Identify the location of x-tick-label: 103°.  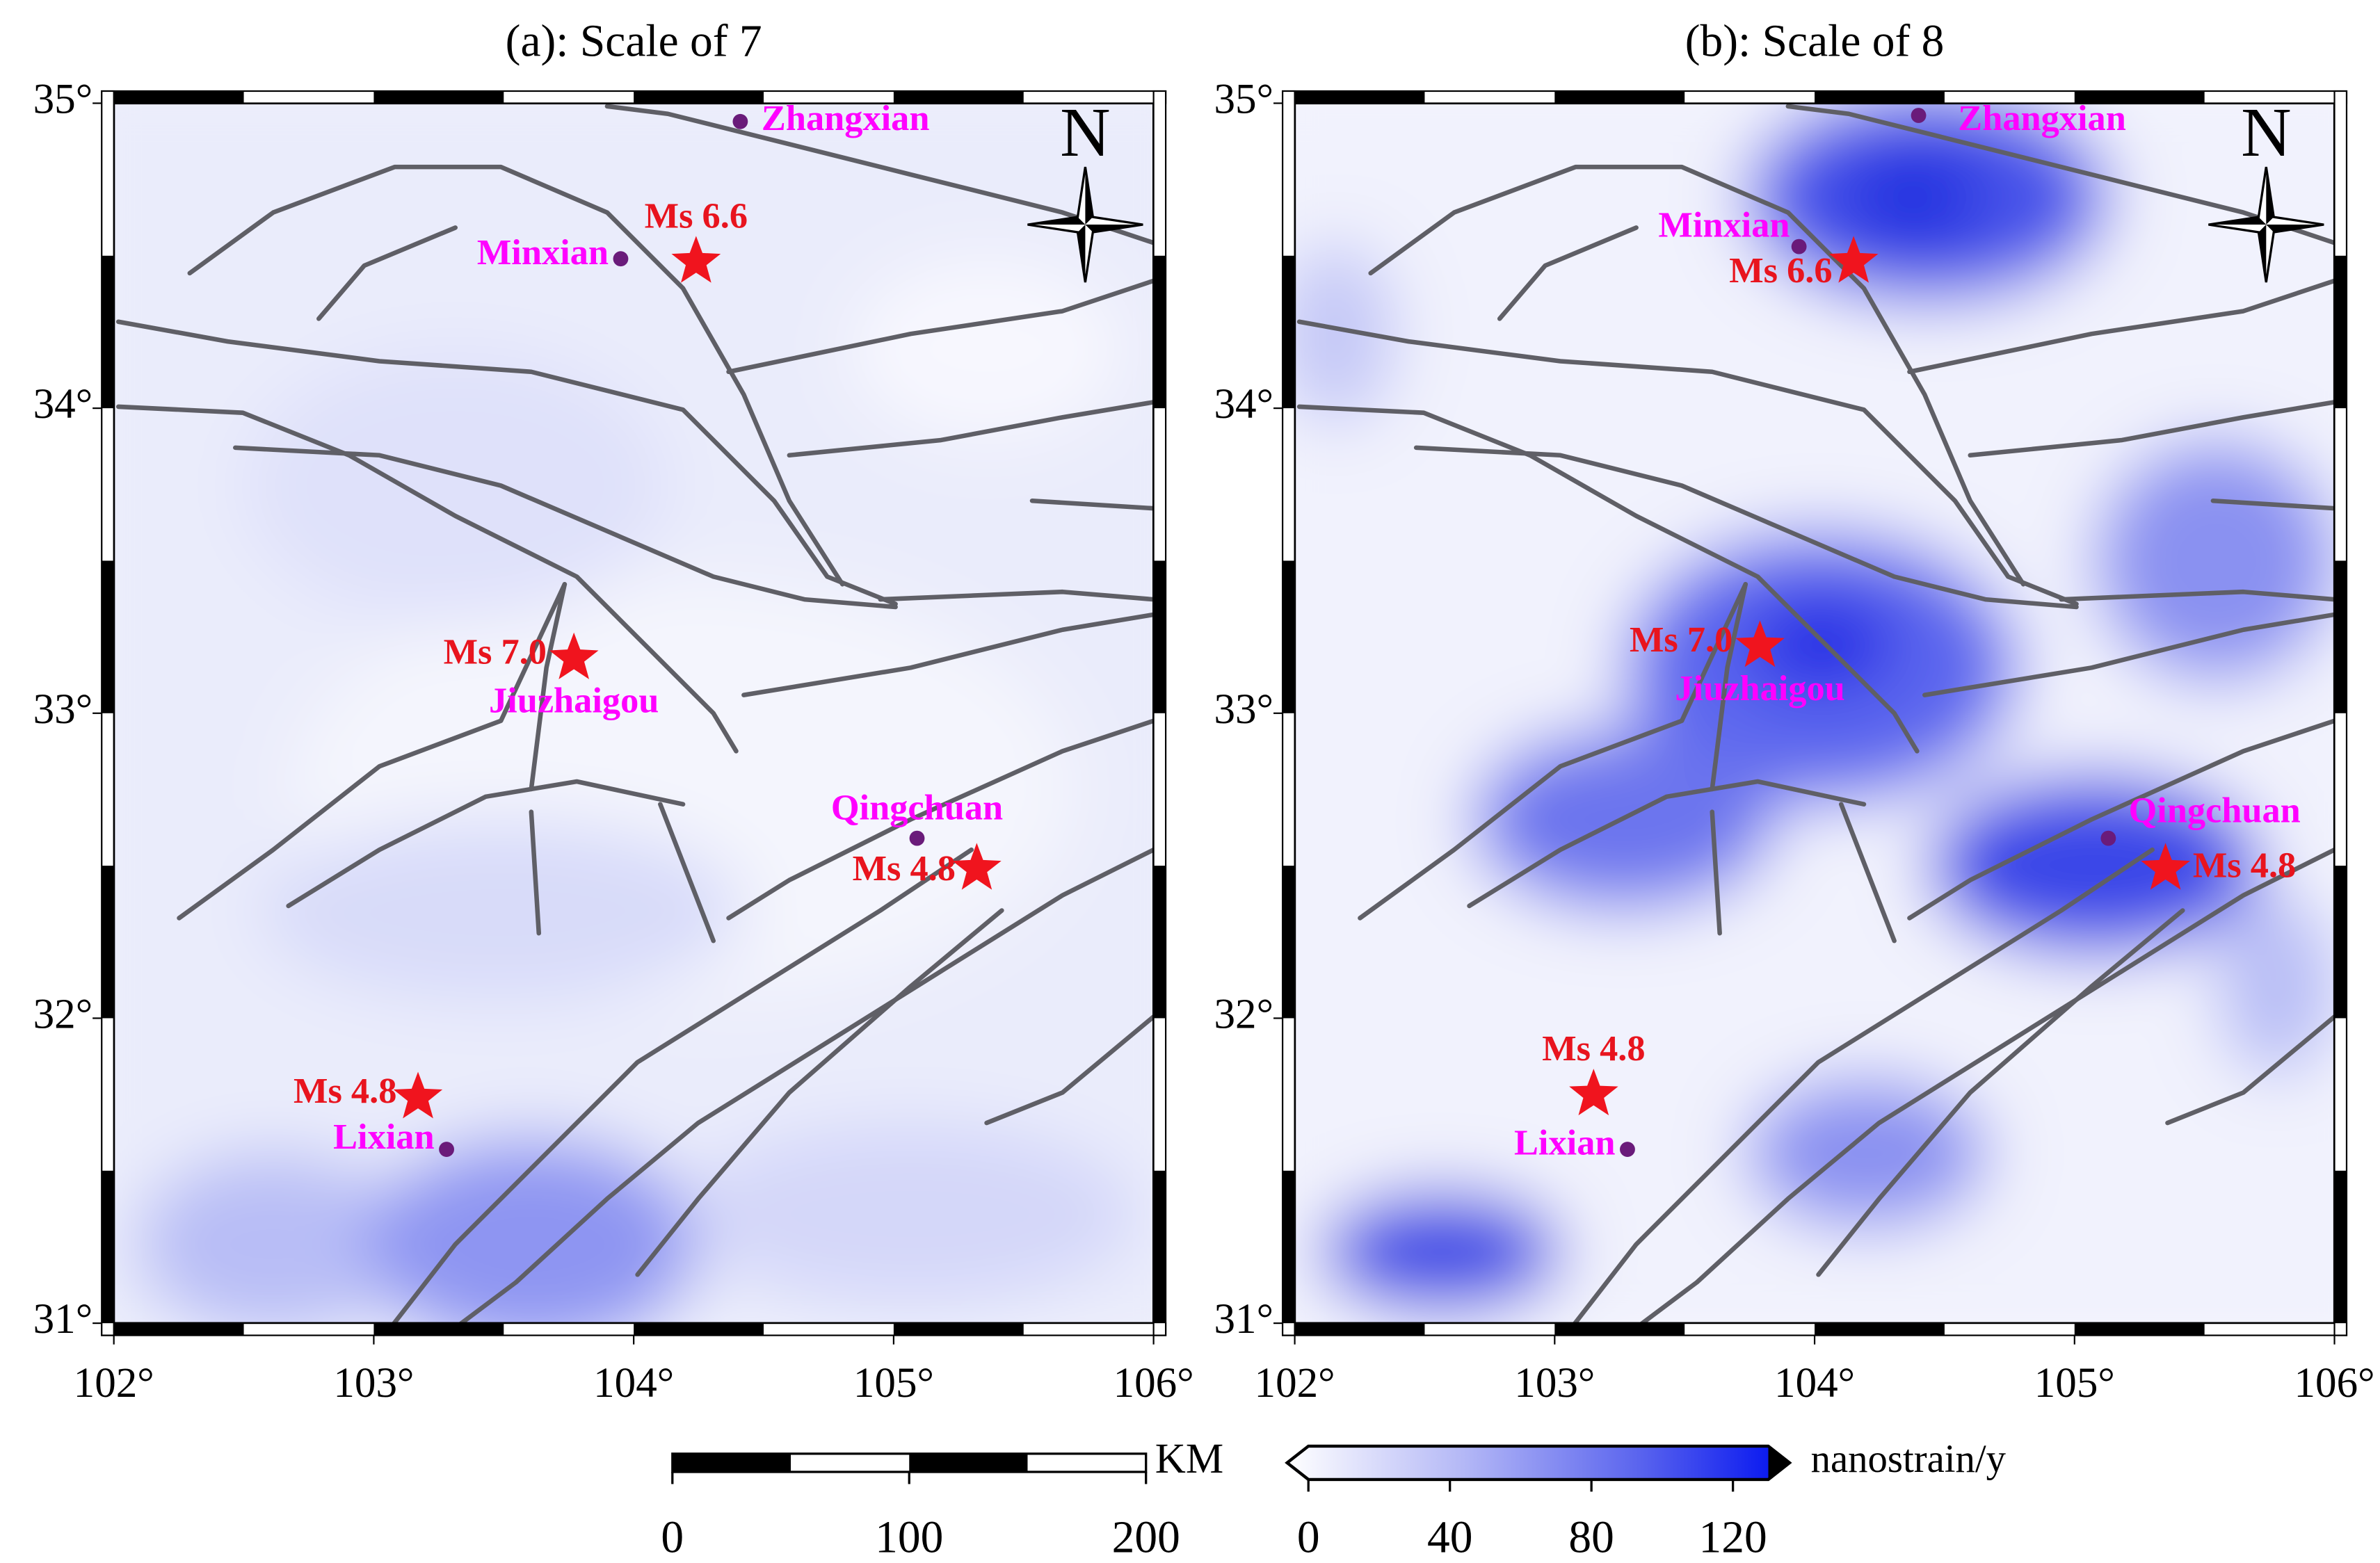
(373, 1383).